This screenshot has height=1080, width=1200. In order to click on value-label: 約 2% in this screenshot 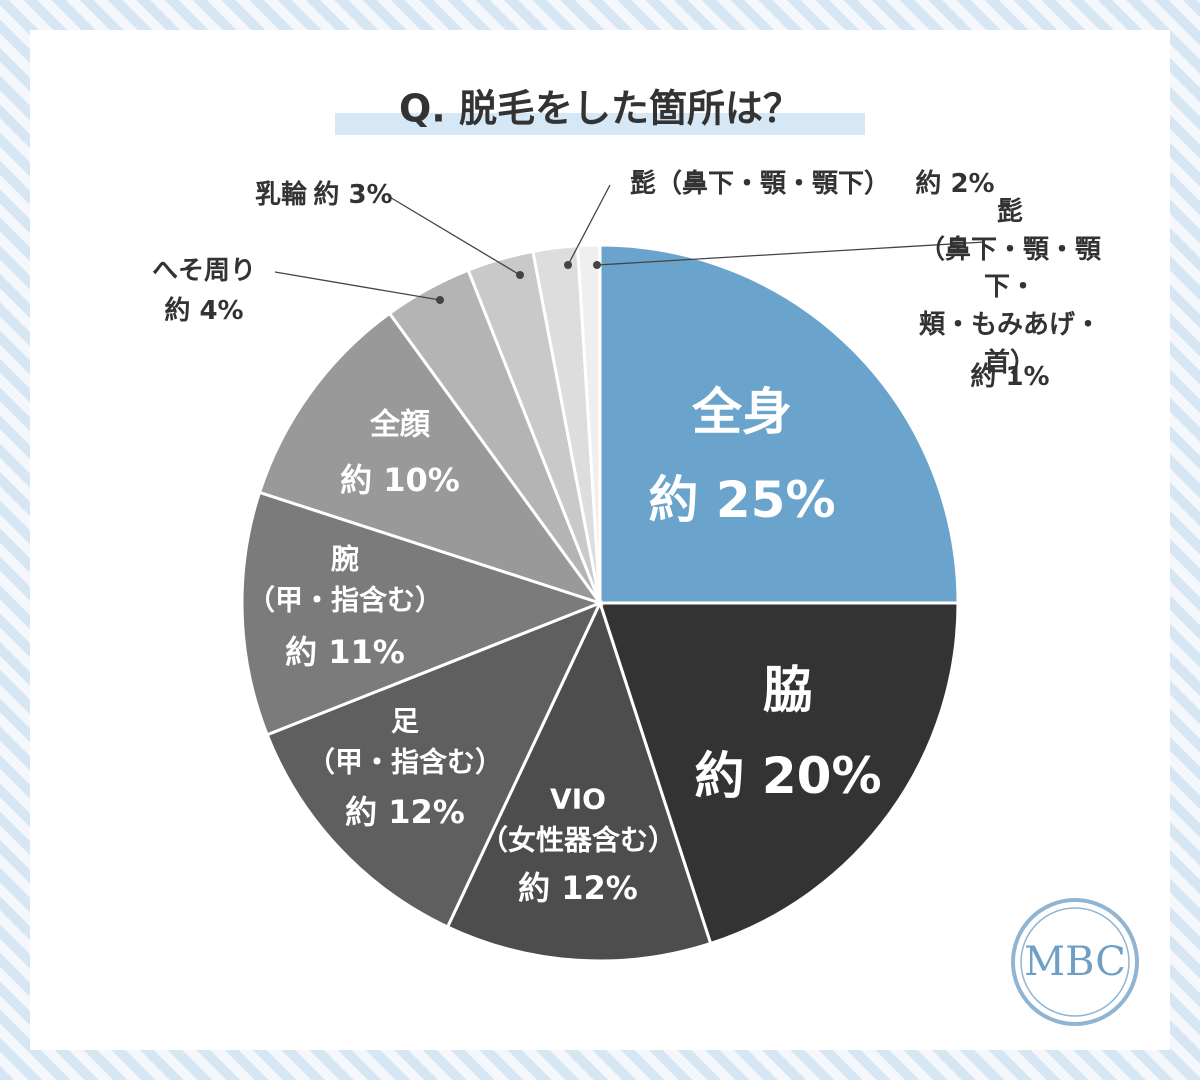, I will do `click(955, 184)`.